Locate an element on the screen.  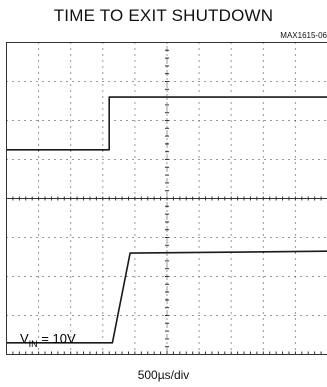
vin-prefix: V is located at coordinates (24, 338).